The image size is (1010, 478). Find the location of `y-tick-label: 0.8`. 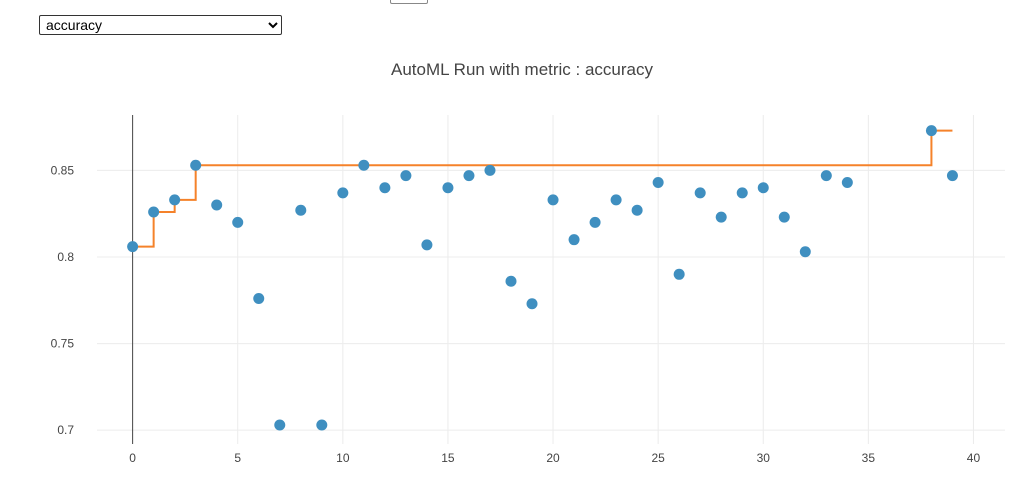

y-tick-label: 0.8 is located at coordinates (65, 257).